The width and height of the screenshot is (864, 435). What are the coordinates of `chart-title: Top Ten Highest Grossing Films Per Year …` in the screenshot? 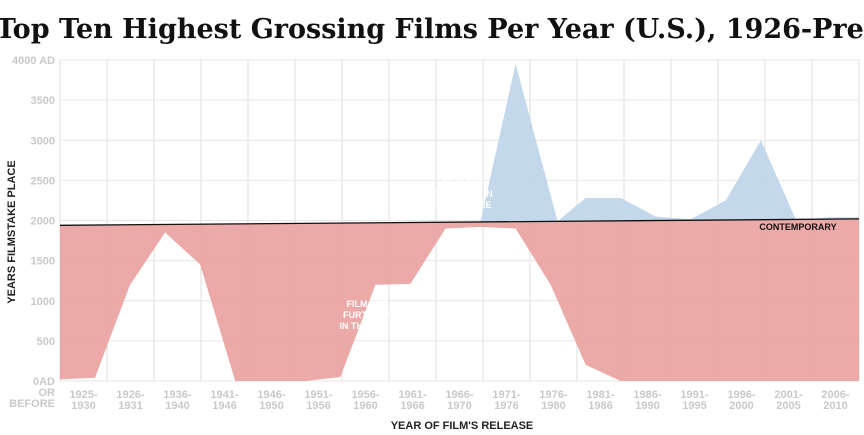 It's located at (432, 29).